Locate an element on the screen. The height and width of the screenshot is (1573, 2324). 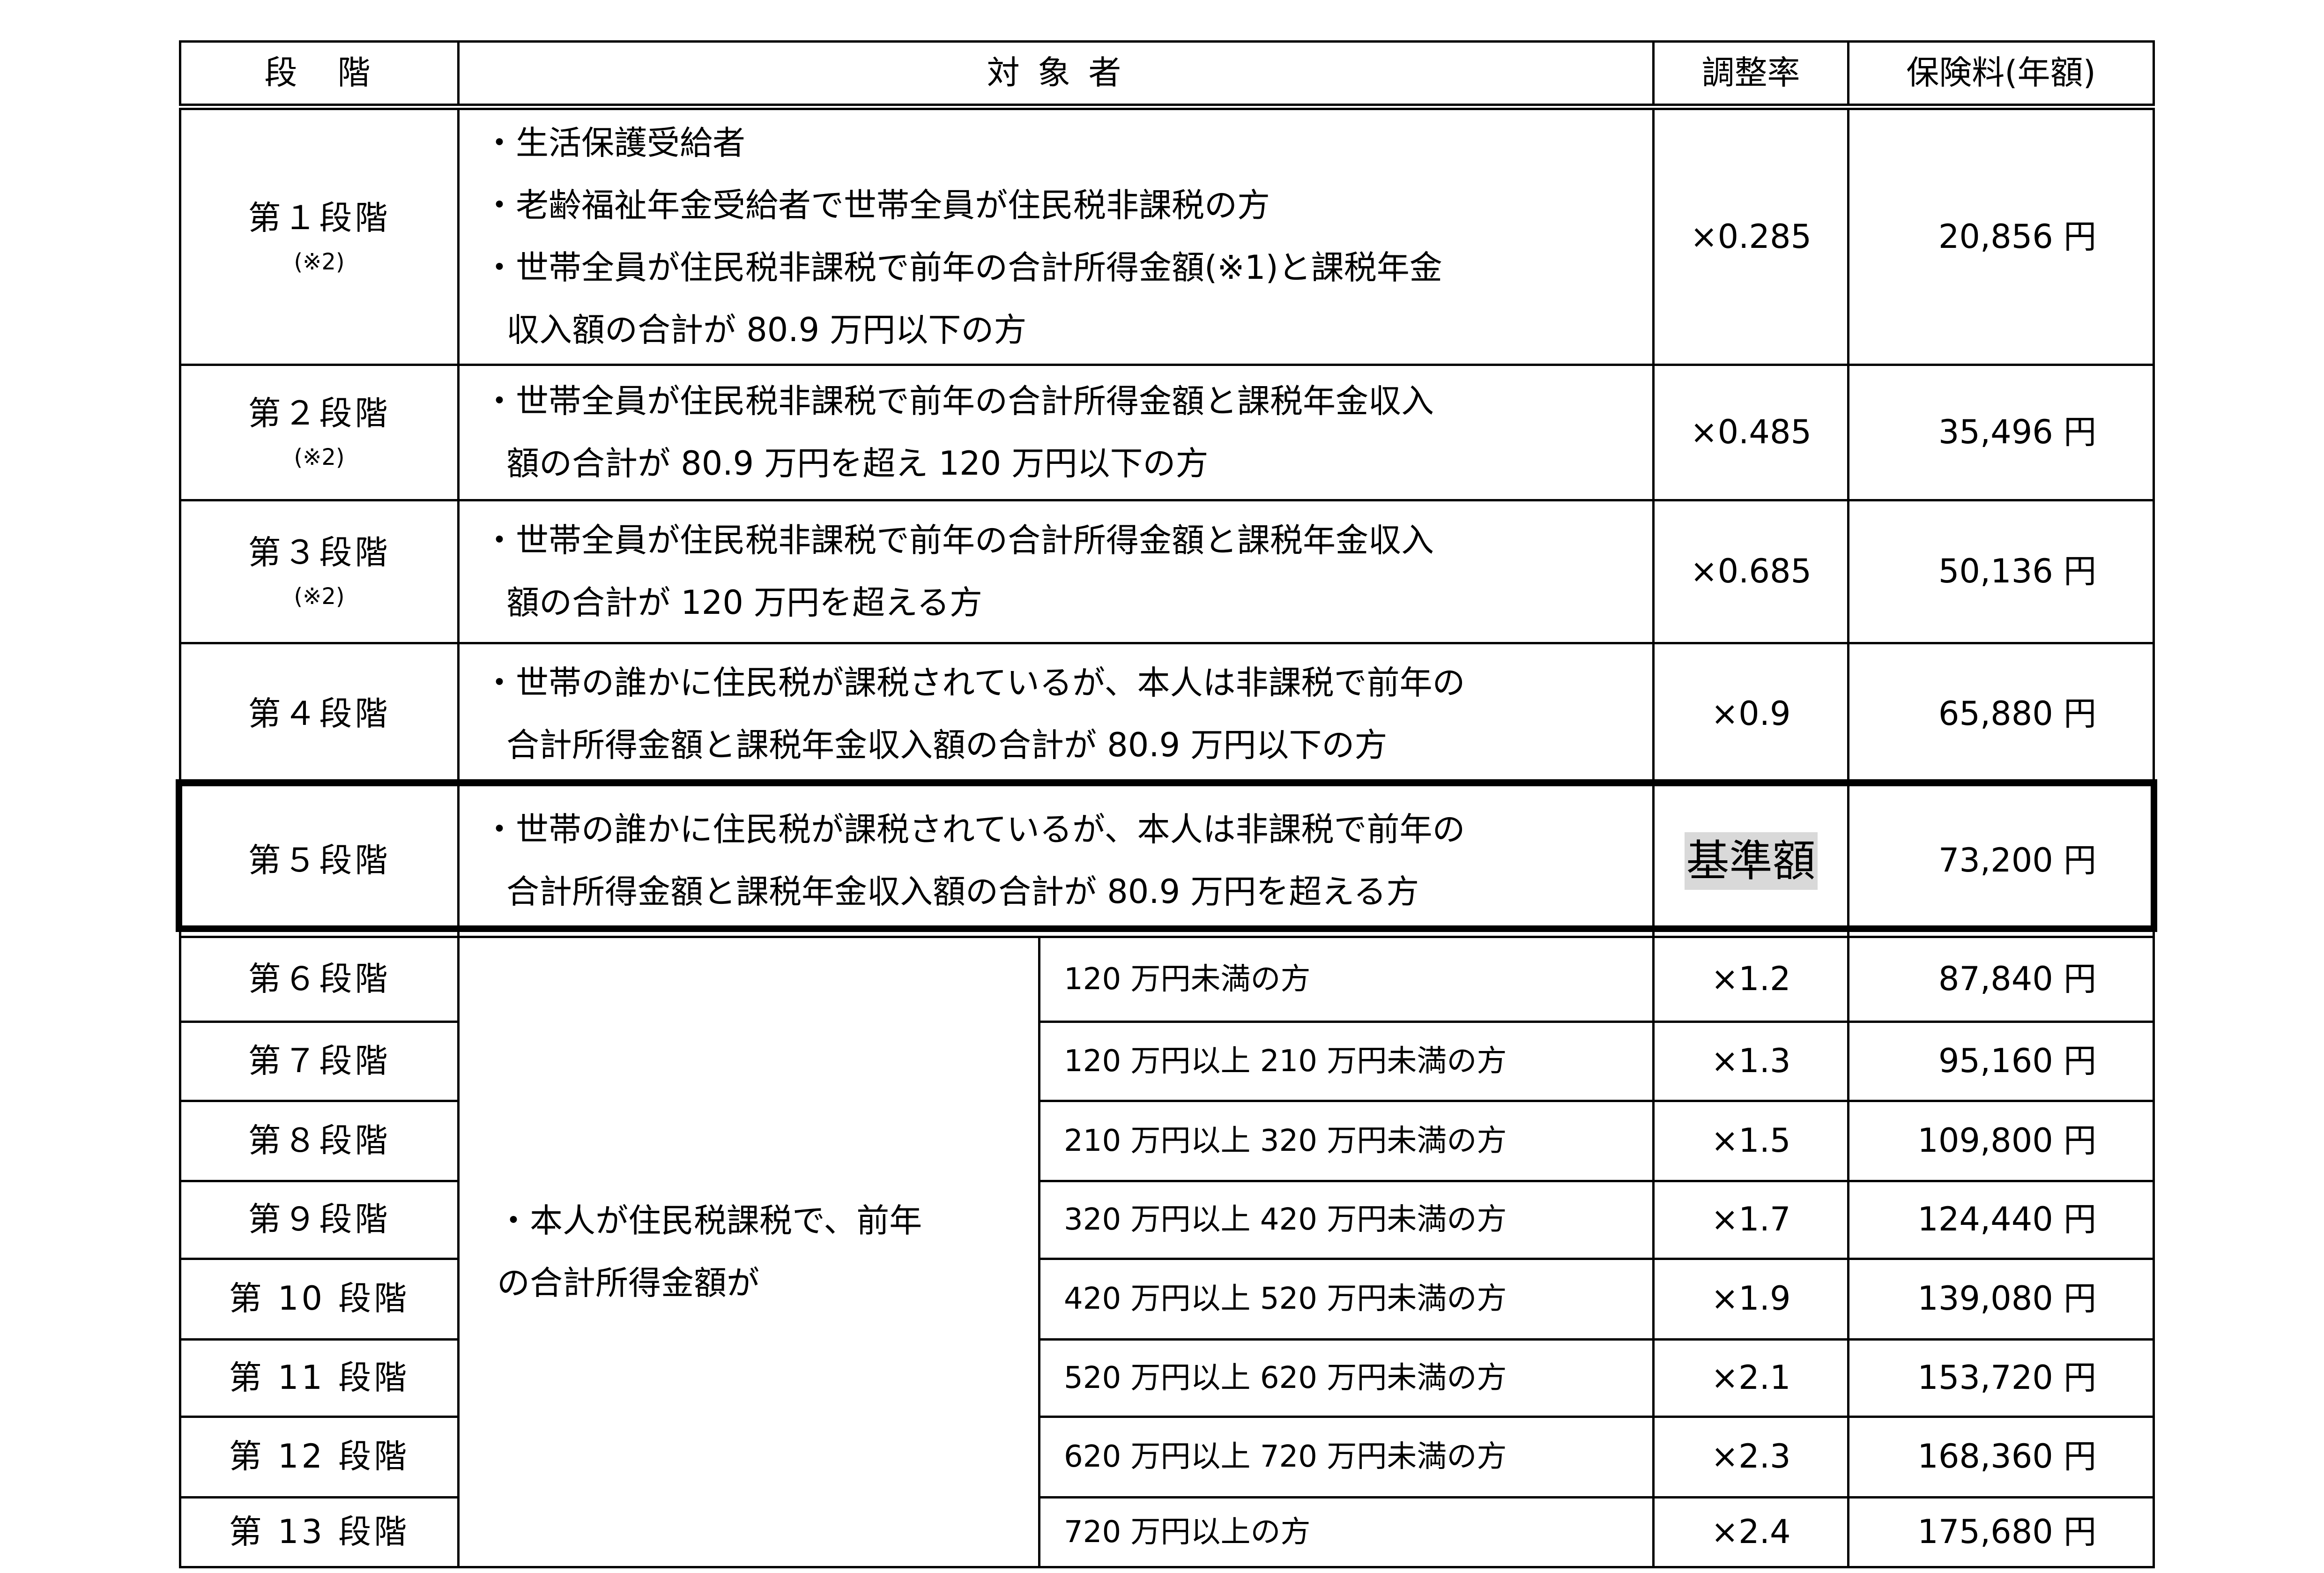
income-range: 320 万円以上 420 万円未満の方 is located at coordinates (1346, 1219).